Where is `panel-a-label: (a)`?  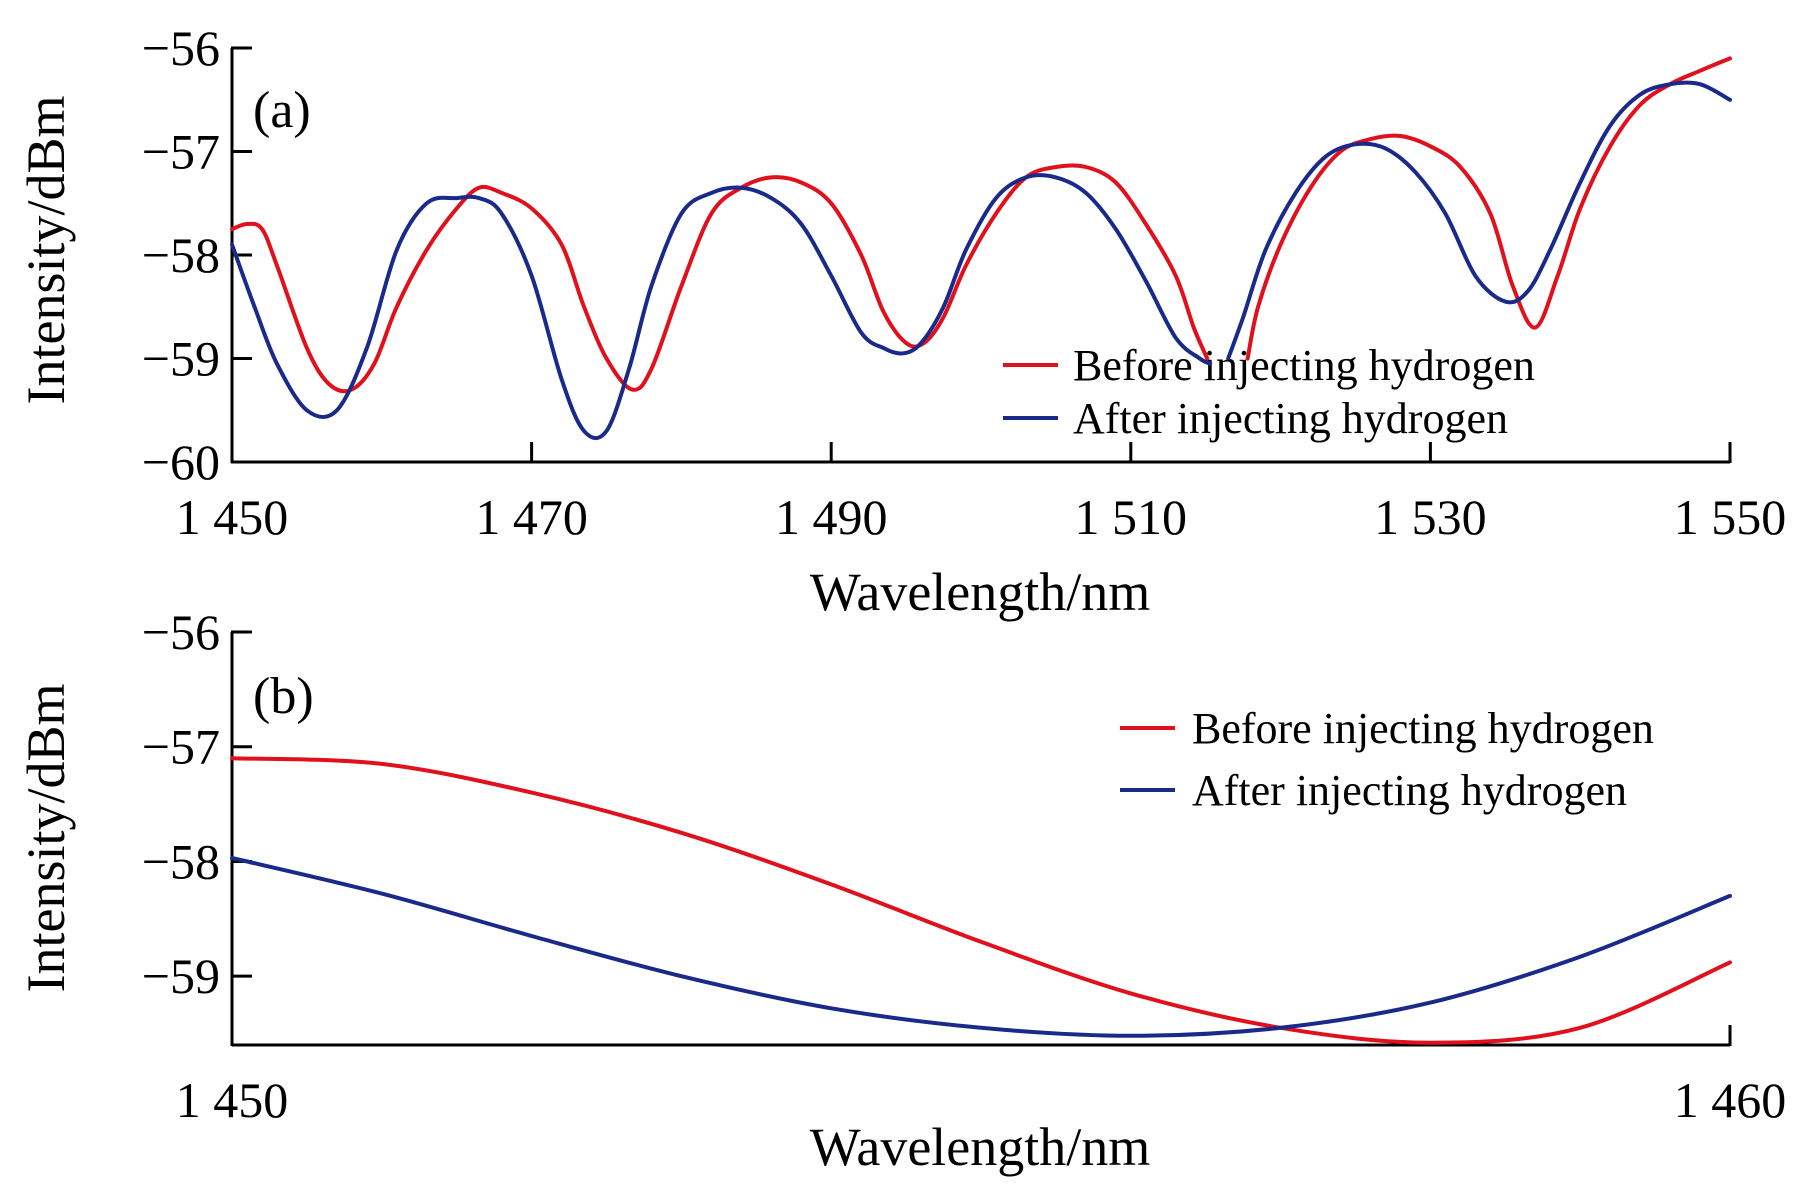 panel-a-label: (a) is located at coordinates (282, 110).